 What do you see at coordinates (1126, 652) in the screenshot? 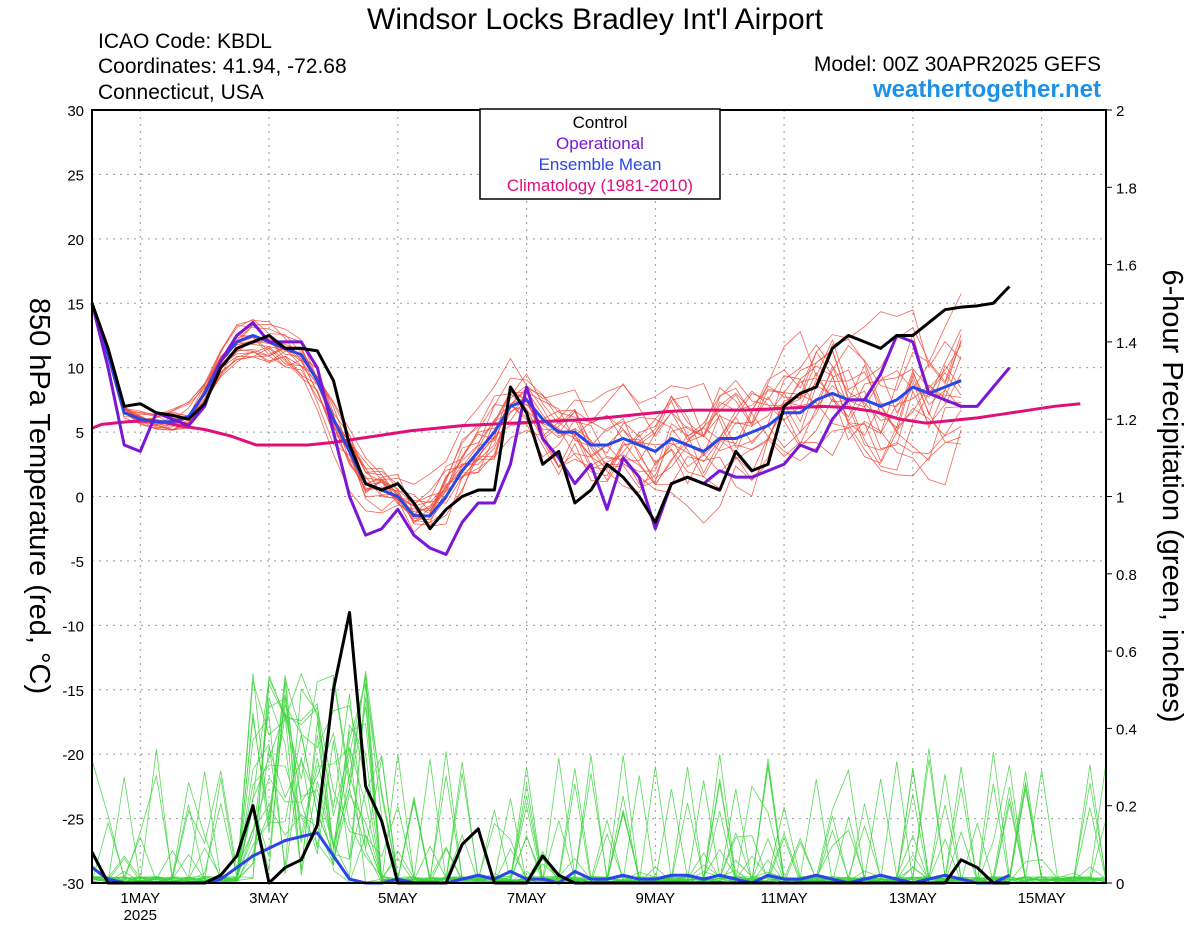
I see `y-right-tick-label: 0.6` at bounding box center [1126, 652].